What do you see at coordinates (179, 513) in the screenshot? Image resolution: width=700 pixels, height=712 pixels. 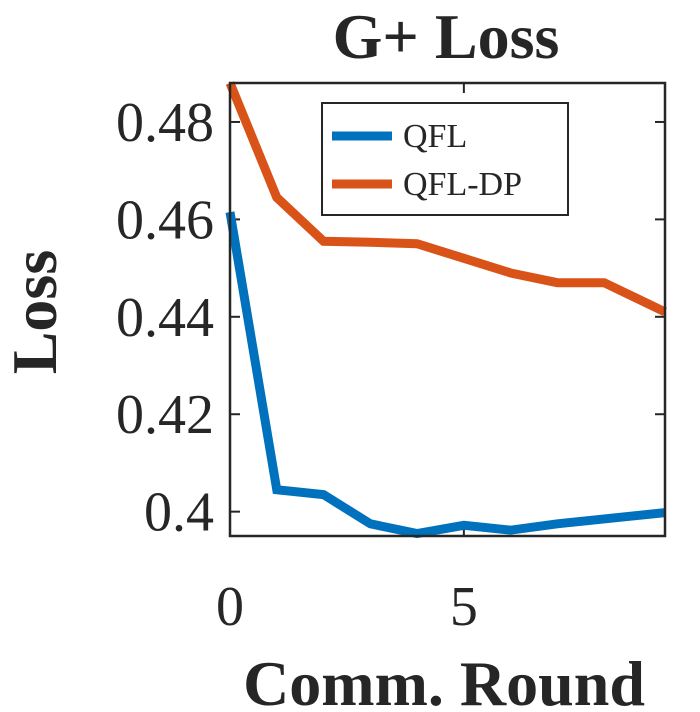 I see `y-tick-label: 0.4` at bounding box center [179, 513].